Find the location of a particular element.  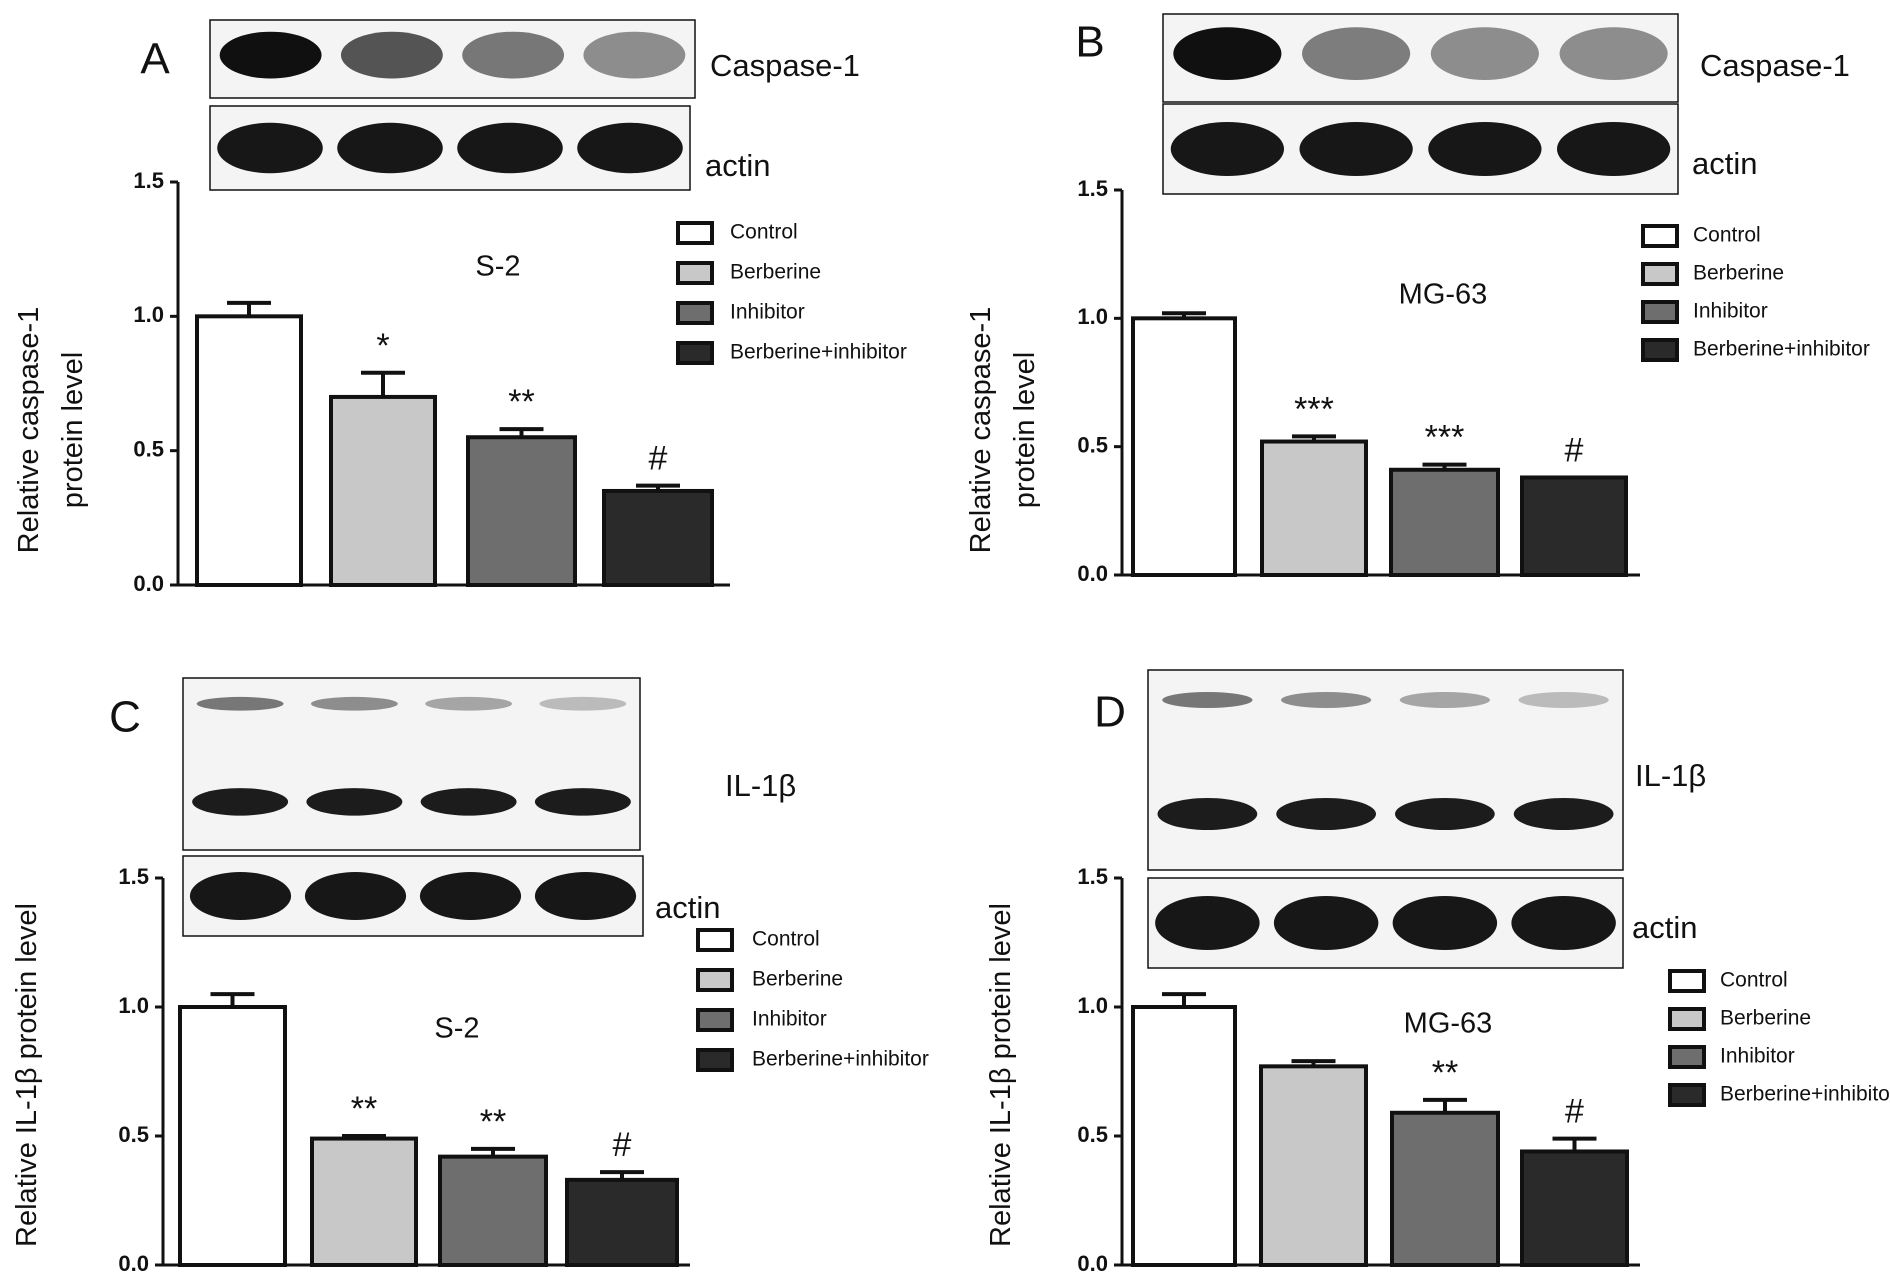

cell-line-label: S-2 is located at coordinates (497, 267).